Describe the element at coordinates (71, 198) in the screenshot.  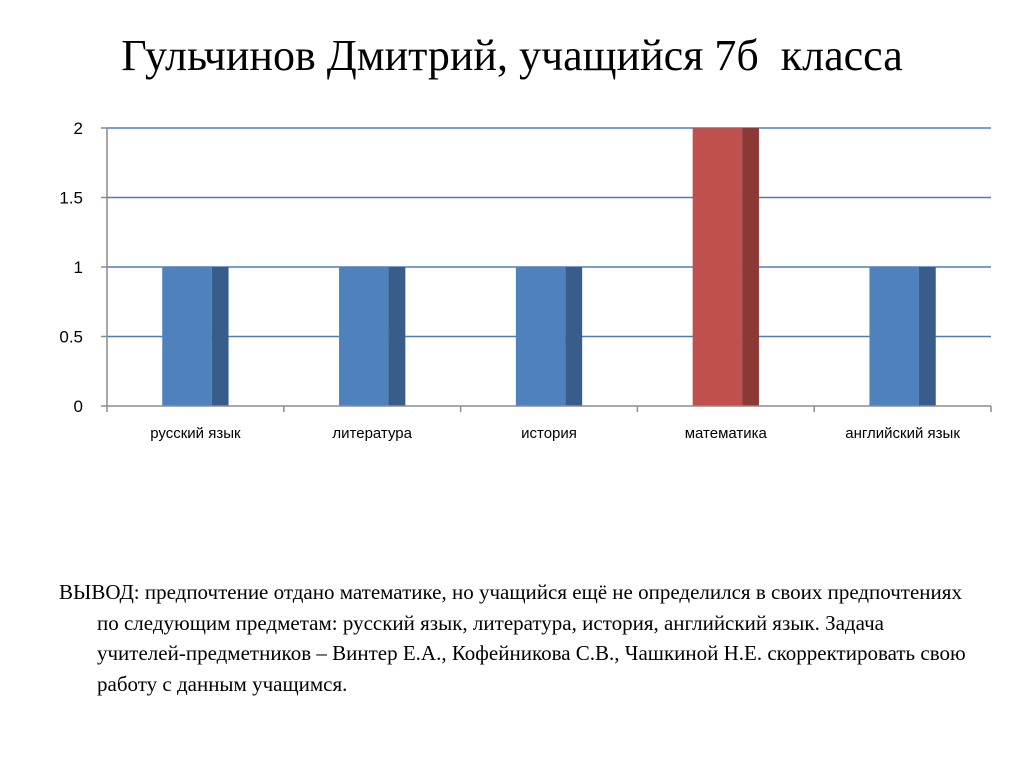
I see `y-tick-label: 1.5` at that location.